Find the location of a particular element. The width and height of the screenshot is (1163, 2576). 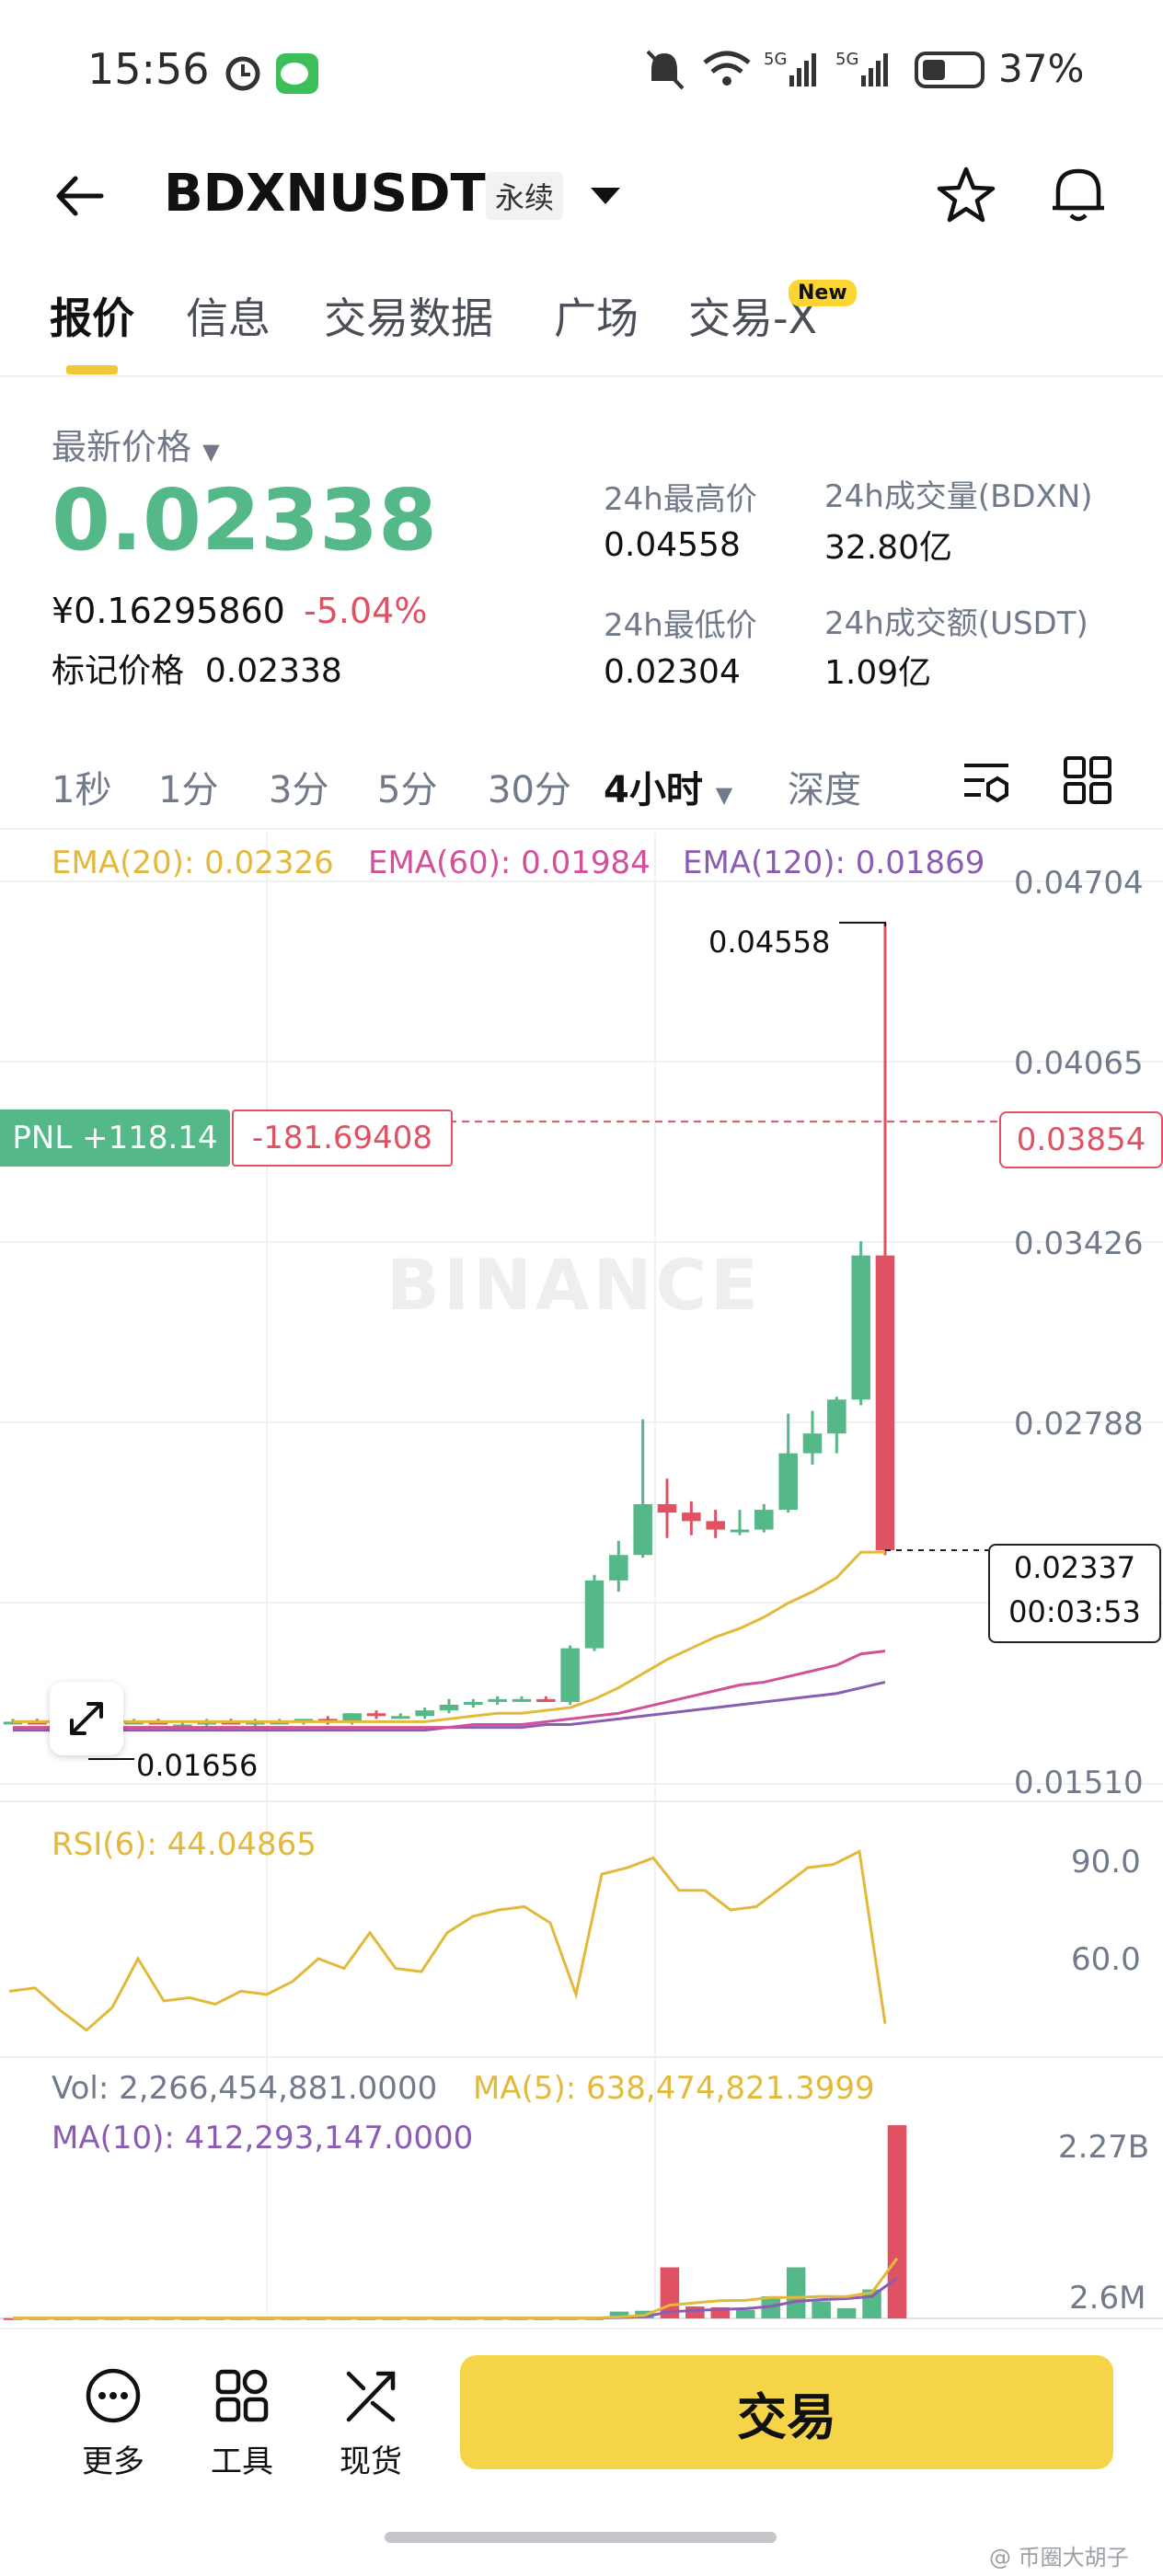

interval-4h: 4小时 ▼ is located at coordinates (669, 790).